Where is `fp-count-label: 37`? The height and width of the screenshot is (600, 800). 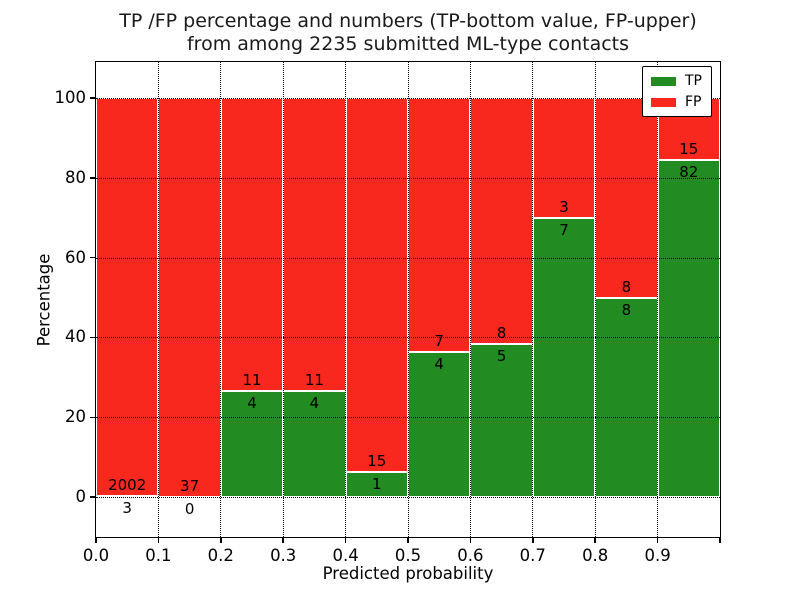
fp-count-label: 37 is located at coordinates (190, 486).